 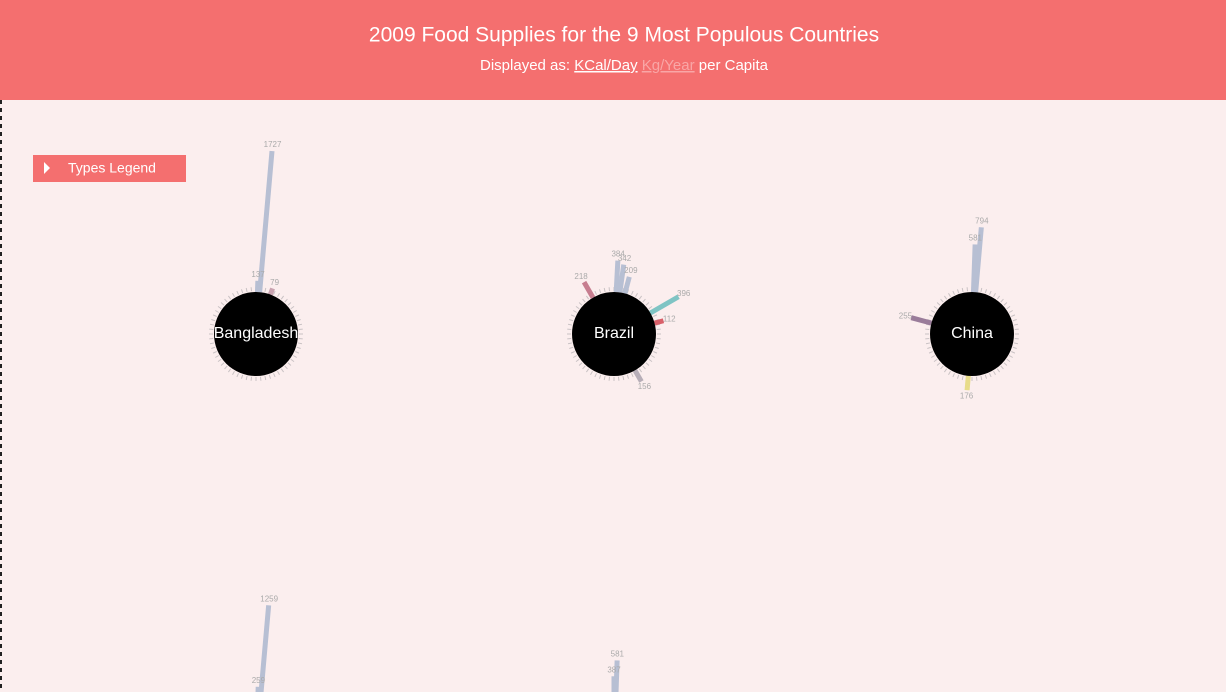 I want to click on country-name: Brazil, so click(x=614, y=333).